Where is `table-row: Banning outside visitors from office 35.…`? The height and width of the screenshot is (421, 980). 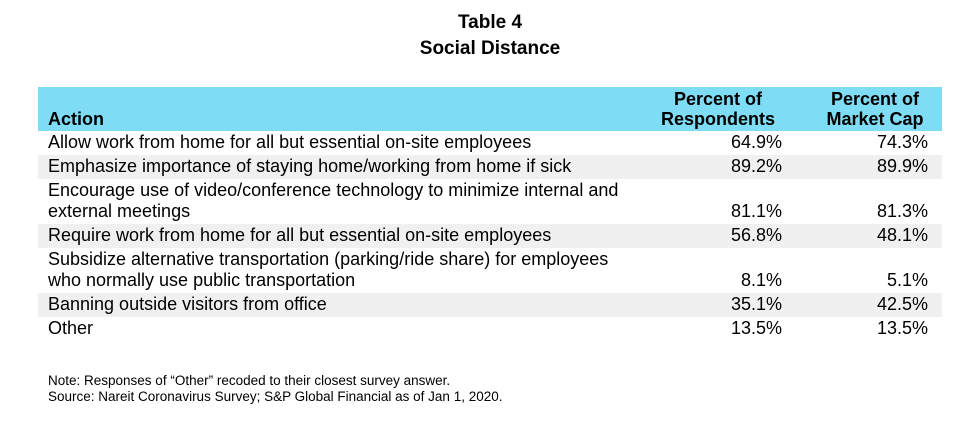 table-row: Banning outside visitors from office 35.… is located at coordinates (490, 305).